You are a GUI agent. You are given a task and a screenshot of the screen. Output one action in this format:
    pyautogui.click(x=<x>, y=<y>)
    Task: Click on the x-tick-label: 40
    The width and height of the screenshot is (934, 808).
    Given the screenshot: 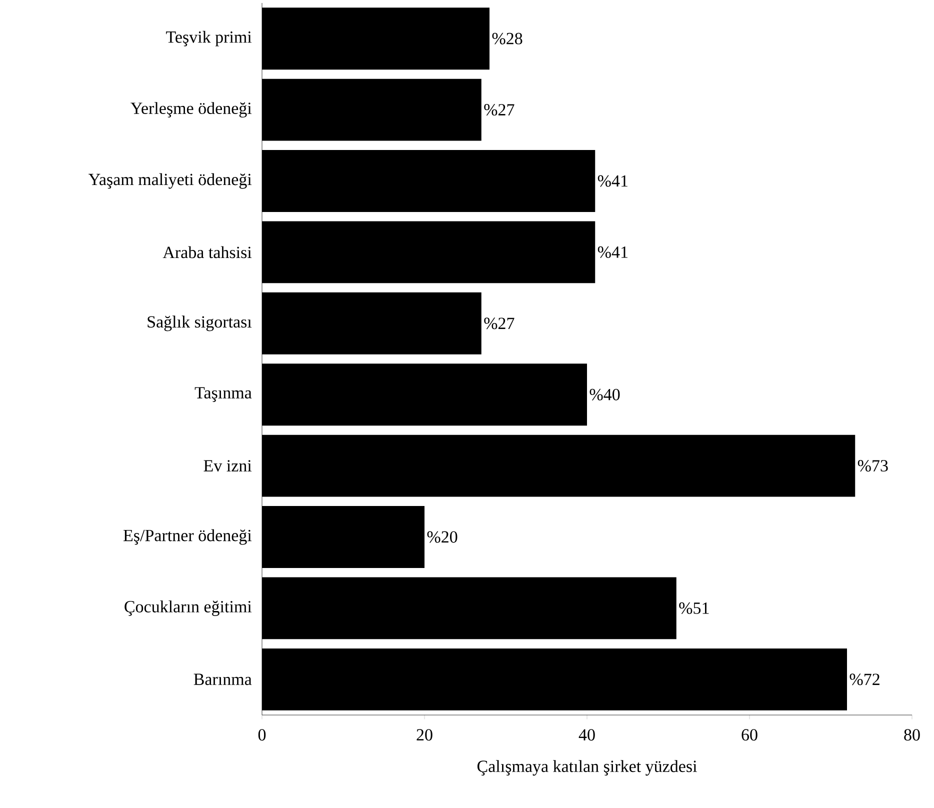 What is the action you would take?
    pyautogui.click(x=586, y=735)
    